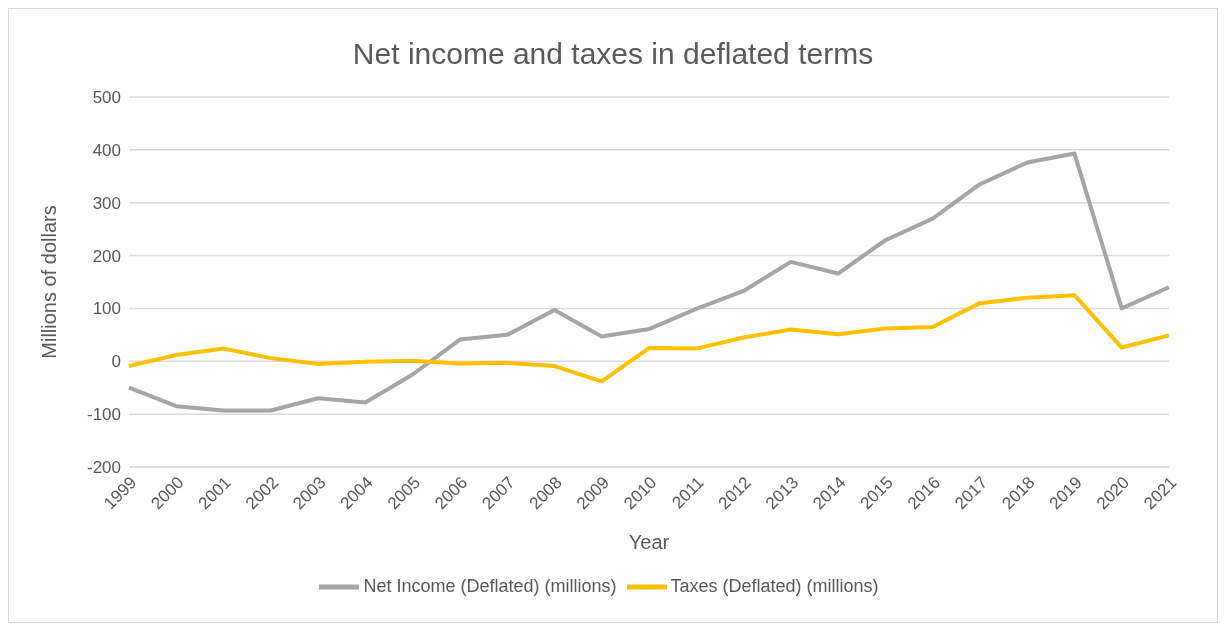 Image resolution: width=1228 pixels, height=633 pixels. What do you see at coordinates (106, 203) in the screenshot?
I see `y-tick-label: 300` at bounding box center [106, 203].